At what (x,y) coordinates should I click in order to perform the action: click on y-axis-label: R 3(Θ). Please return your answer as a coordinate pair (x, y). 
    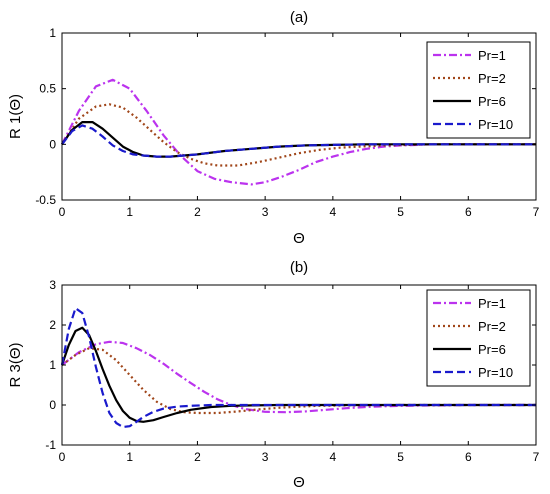
    Looking at the image, I should click on (15, 364).